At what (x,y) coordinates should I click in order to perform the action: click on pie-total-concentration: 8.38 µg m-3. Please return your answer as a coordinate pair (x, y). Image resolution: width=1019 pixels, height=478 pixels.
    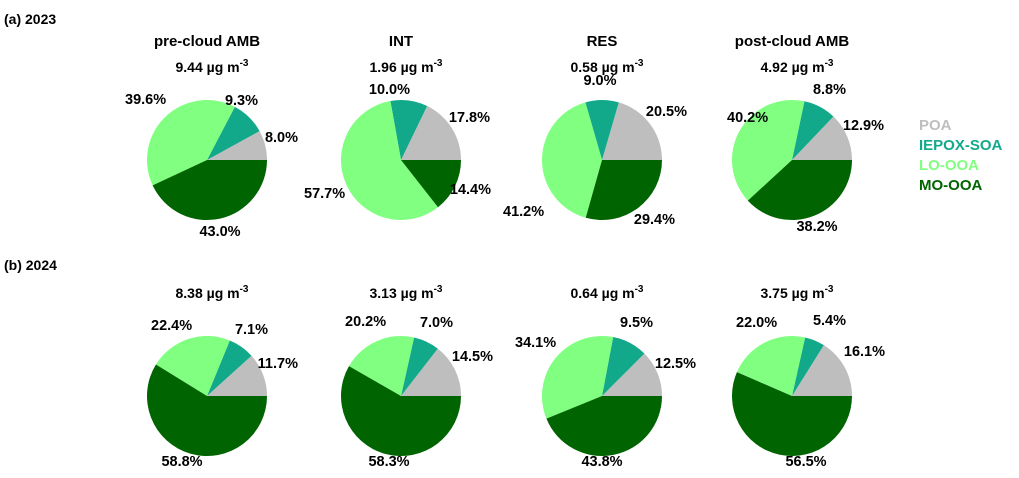
    Looking at the image, I should click on (212, 292).